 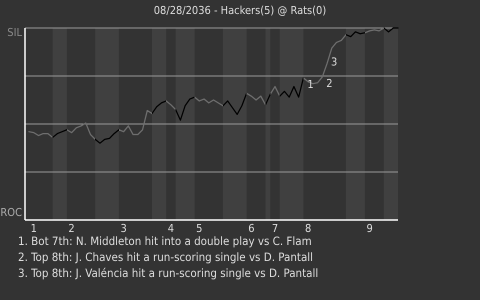 What do you see at coordinates (168, 273) in the screenshot?
I see `text: 3. Top 8th: J. Valéncia hit a run-scoring single vs D. Pantall` at bounding box center [168, 273].